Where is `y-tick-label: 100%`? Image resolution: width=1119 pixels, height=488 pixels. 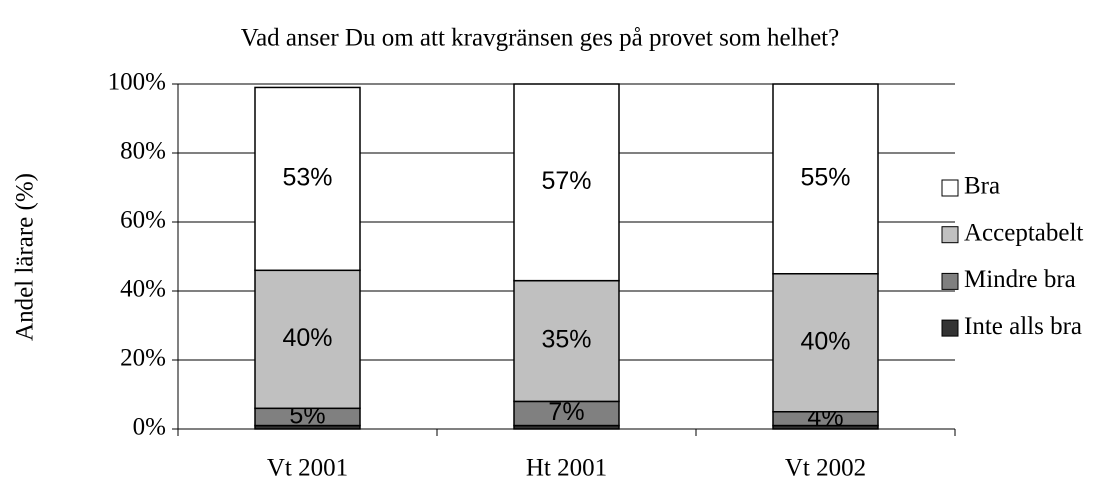
y-tick-label: 100% is located at coordinates (137, 82).